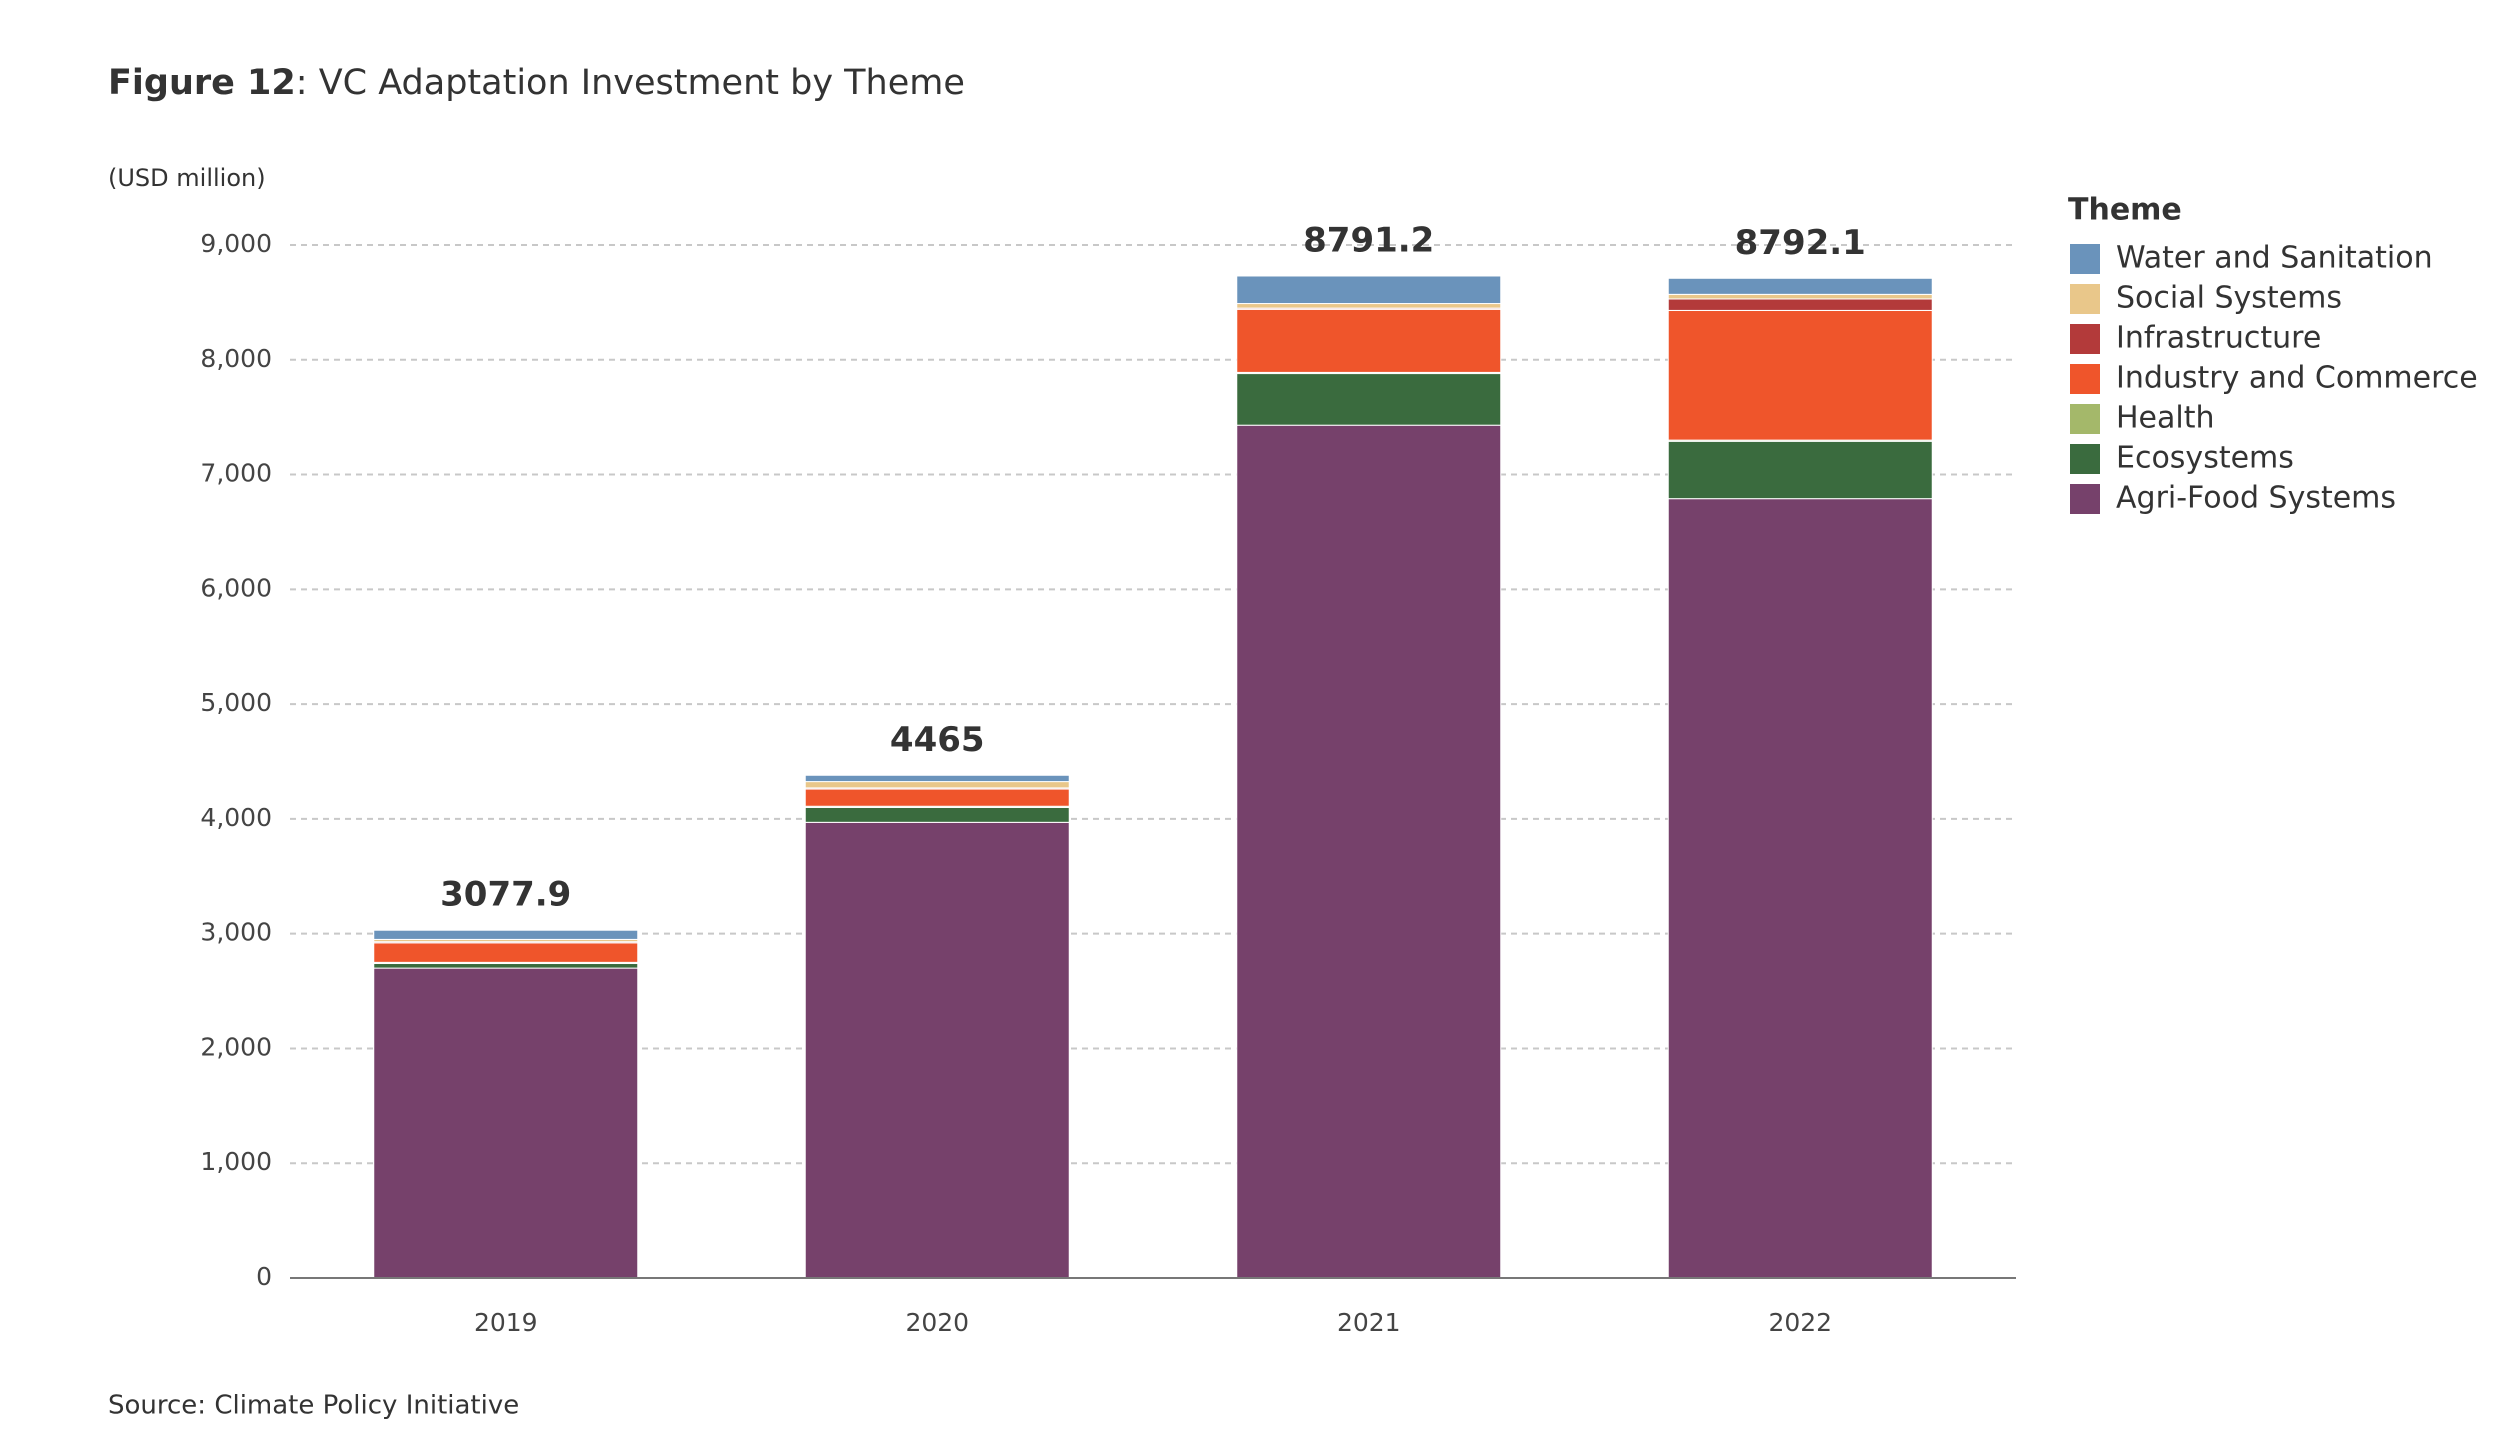 This screenshot has width=2500, height=1450. Describe the element at coordinates (506, 1322) in the screenshot. I see `x-tick-label: 2019` at that location.